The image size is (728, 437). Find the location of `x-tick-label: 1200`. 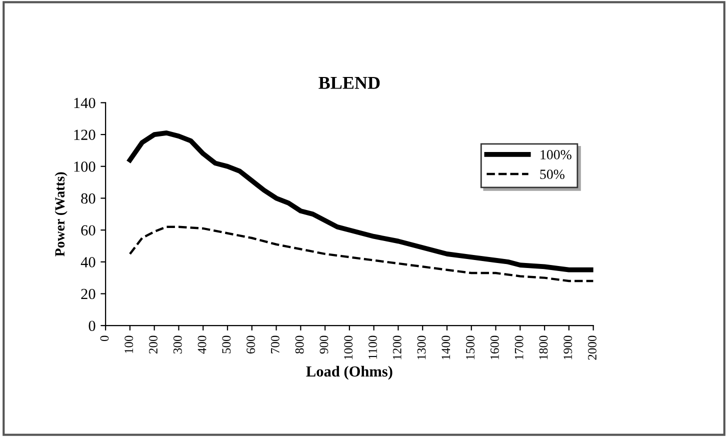

x-tick-label: 1200 is located at coordinates (397, 348).